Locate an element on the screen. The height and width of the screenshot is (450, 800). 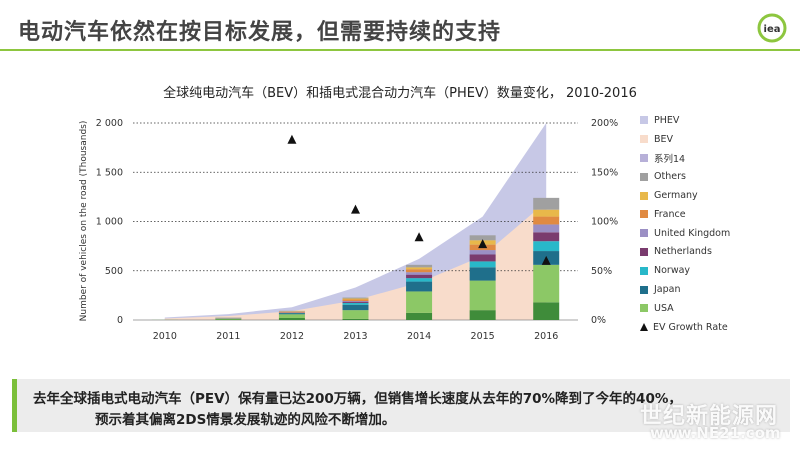
legend-item: Netherlands is located at coordinates (715, 252).